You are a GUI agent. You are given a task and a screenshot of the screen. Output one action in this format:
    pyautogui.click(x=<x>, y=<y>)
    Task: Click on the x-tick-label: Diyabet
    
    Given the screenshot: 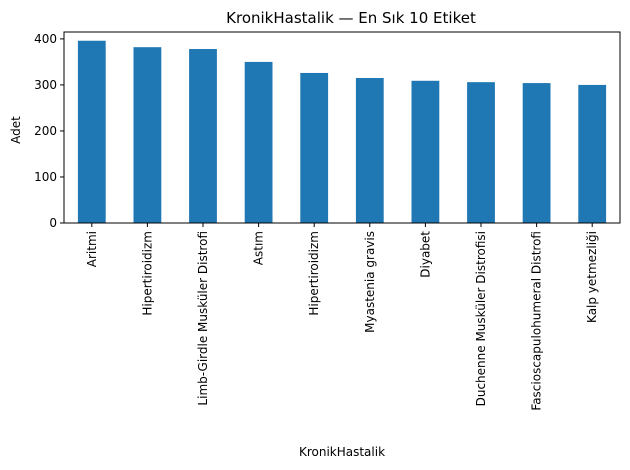 What is the action you would take?
    pyautogui.click(x=425, y=254)
    